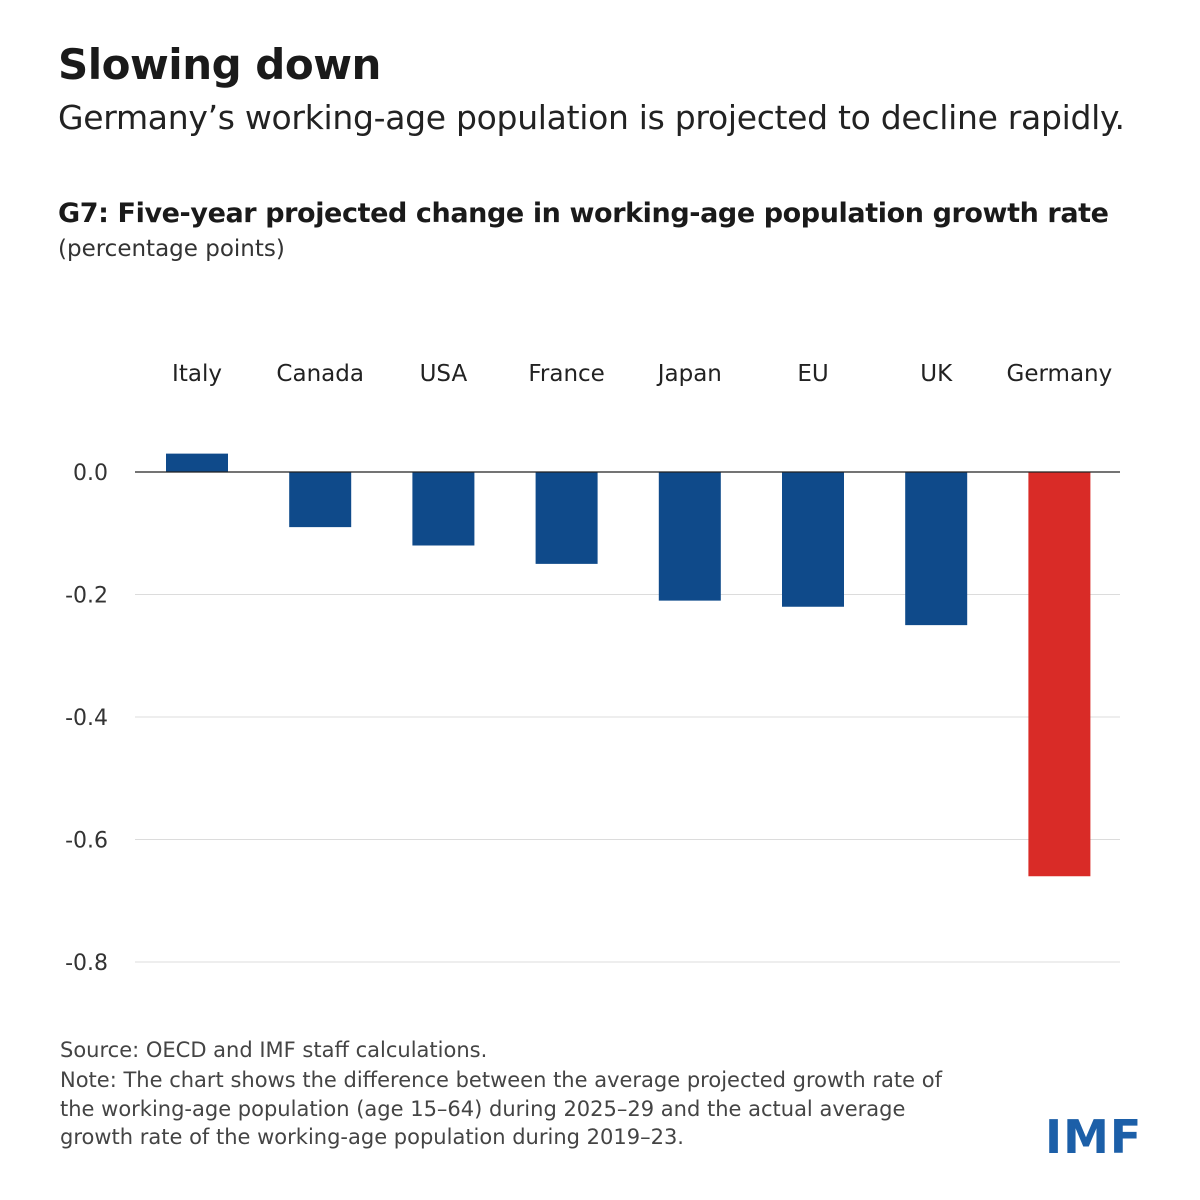 The image size is (1200, 1200). What do you see at coordinates (813, 539) in the screenshot?
I see `bar-eu` at bounding box center [813, 539].